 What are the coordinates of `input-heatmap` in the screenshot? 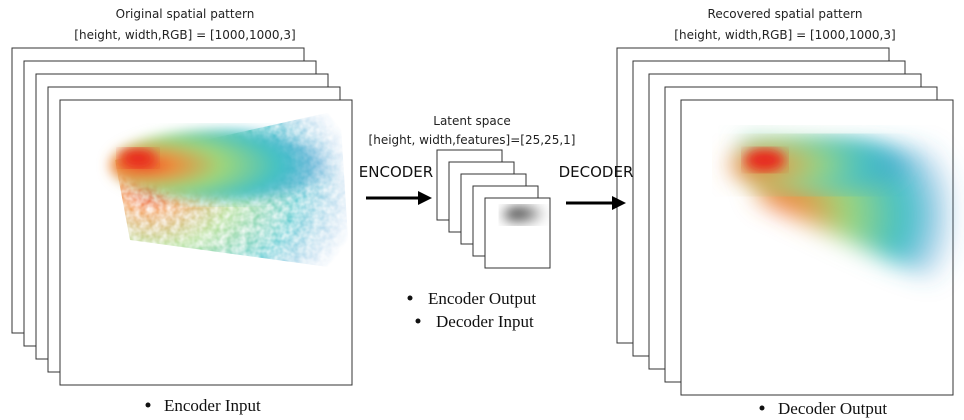 It's located at (230, 190).